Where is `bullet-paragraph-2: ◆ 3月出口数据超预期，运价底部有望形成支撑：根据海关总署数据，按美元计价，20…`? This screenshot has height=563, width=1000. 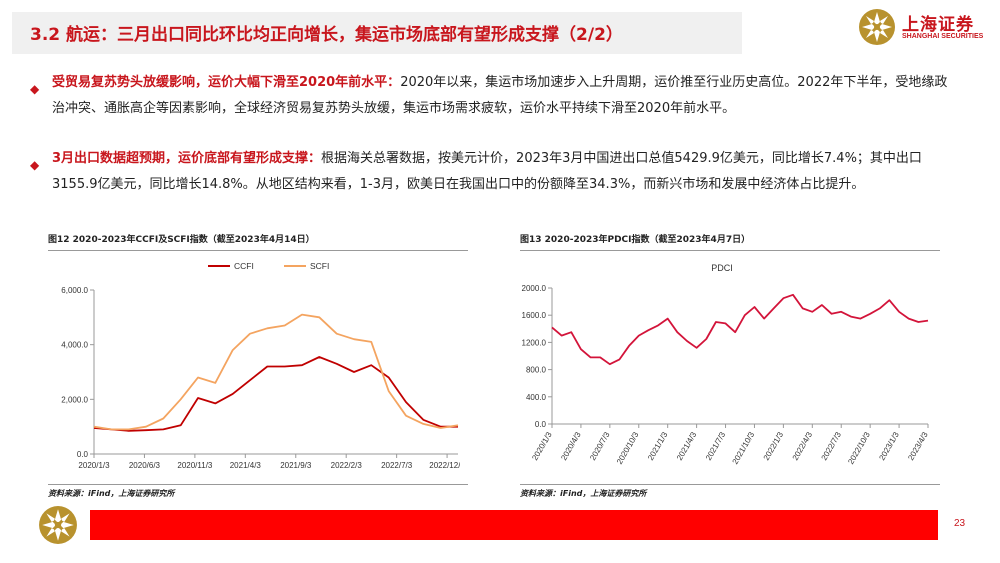
bullet-paragraph-2: ◆ 3月出口数据超预期，运价底部有望形成支撑：根据海关总署数据，按美元计价，20… is located at coordinates (495, 172).